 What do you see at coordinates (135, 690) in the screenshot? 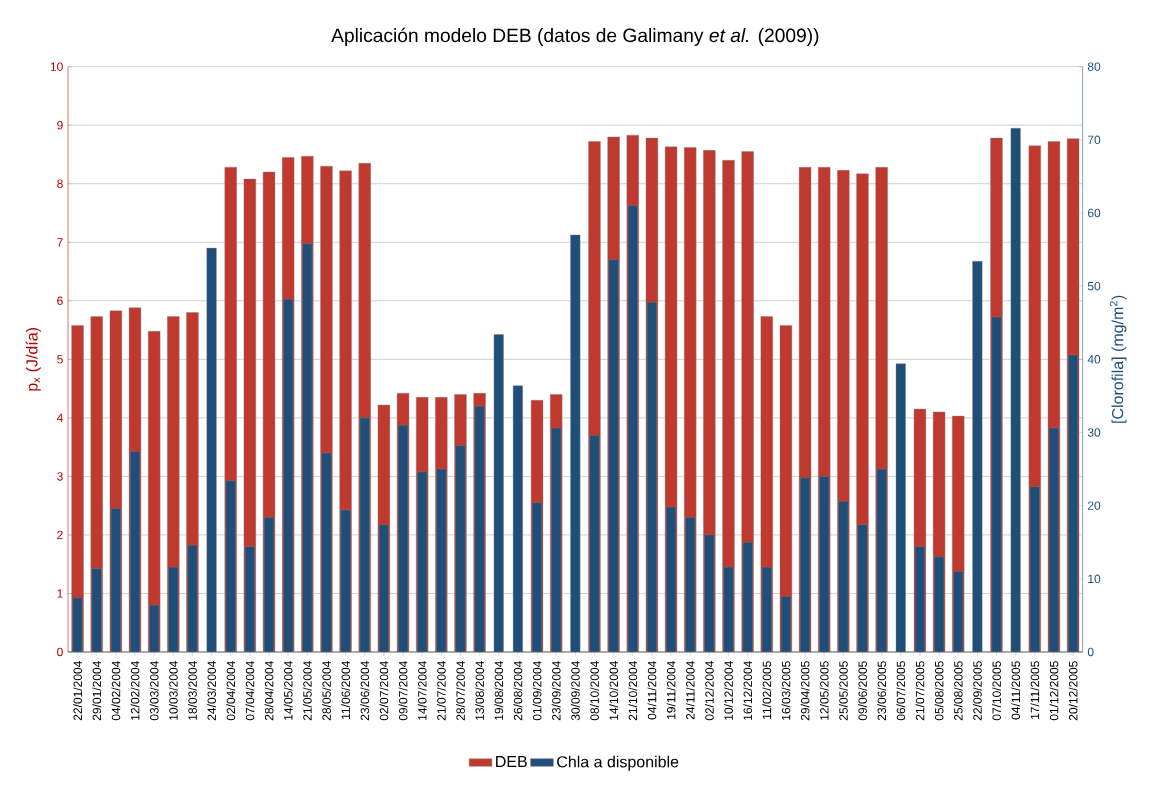
I see `x-tick-label: 12/02/2004` at bounding box center [135, 690].